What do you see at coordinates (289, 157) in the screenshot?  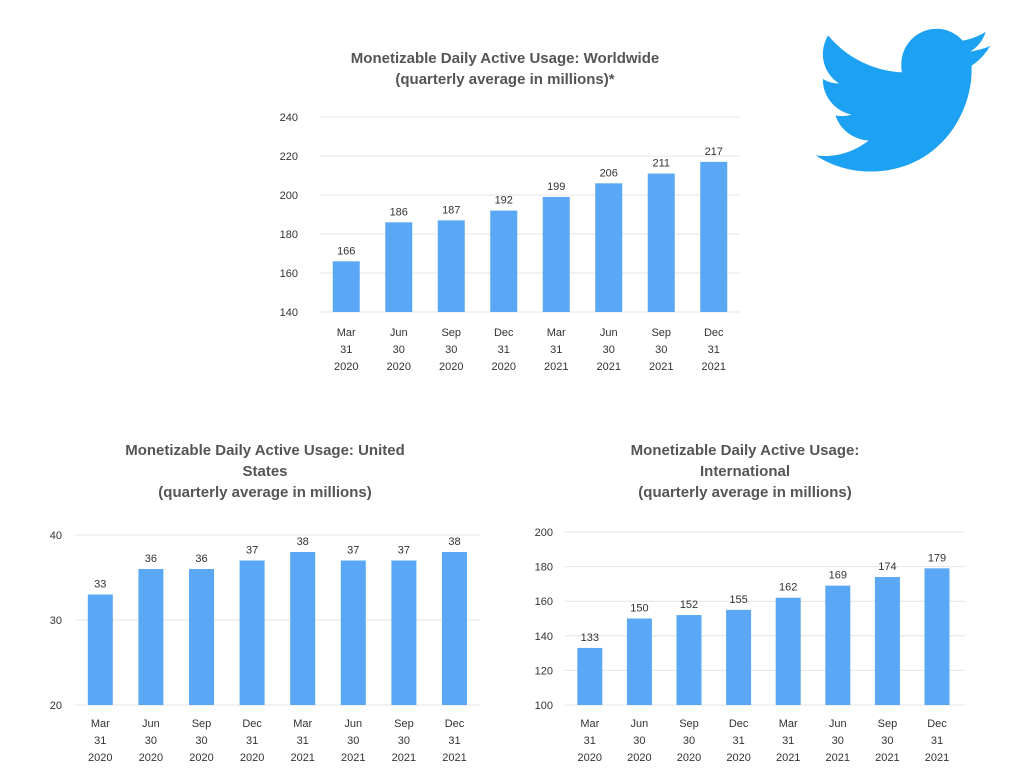 I see `y-tick-label: 220` at bounding box center [289, 157].